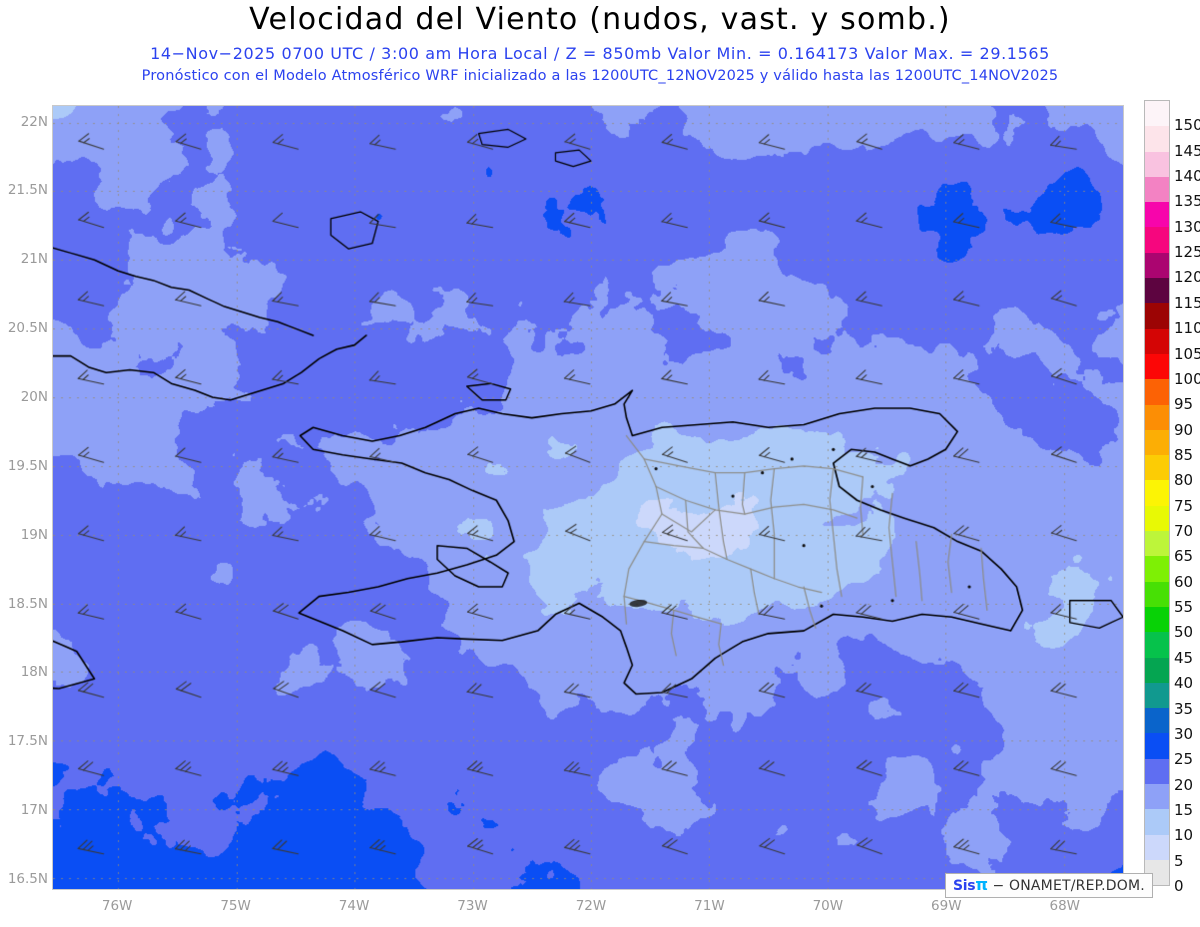 The image size is (1200, 927). What do you see at coordinates (1184, 835) in the screenshot?
I see `colorbar-tick-label: 10` at bounding box center [1184, 835].